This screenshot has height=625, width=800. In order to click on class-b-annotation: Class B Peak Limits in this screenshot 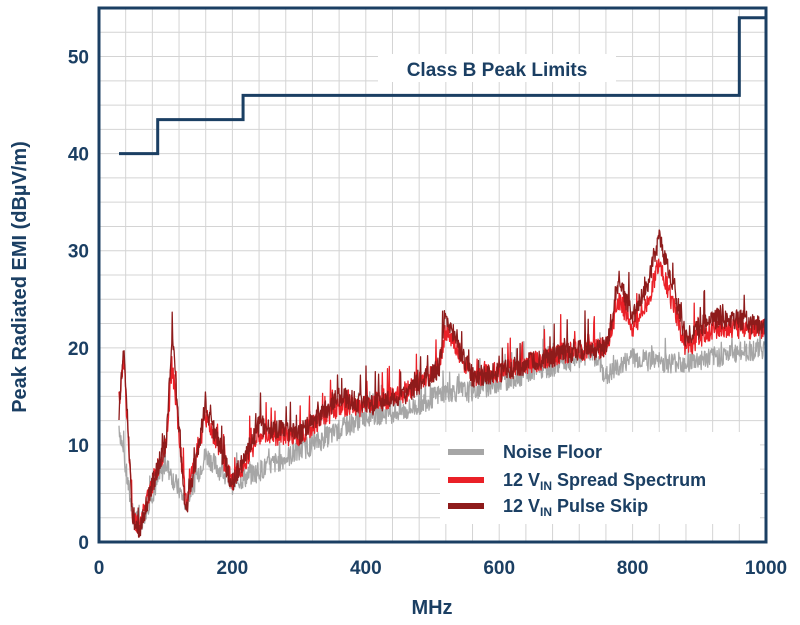, I will do `click(497, 70)`.